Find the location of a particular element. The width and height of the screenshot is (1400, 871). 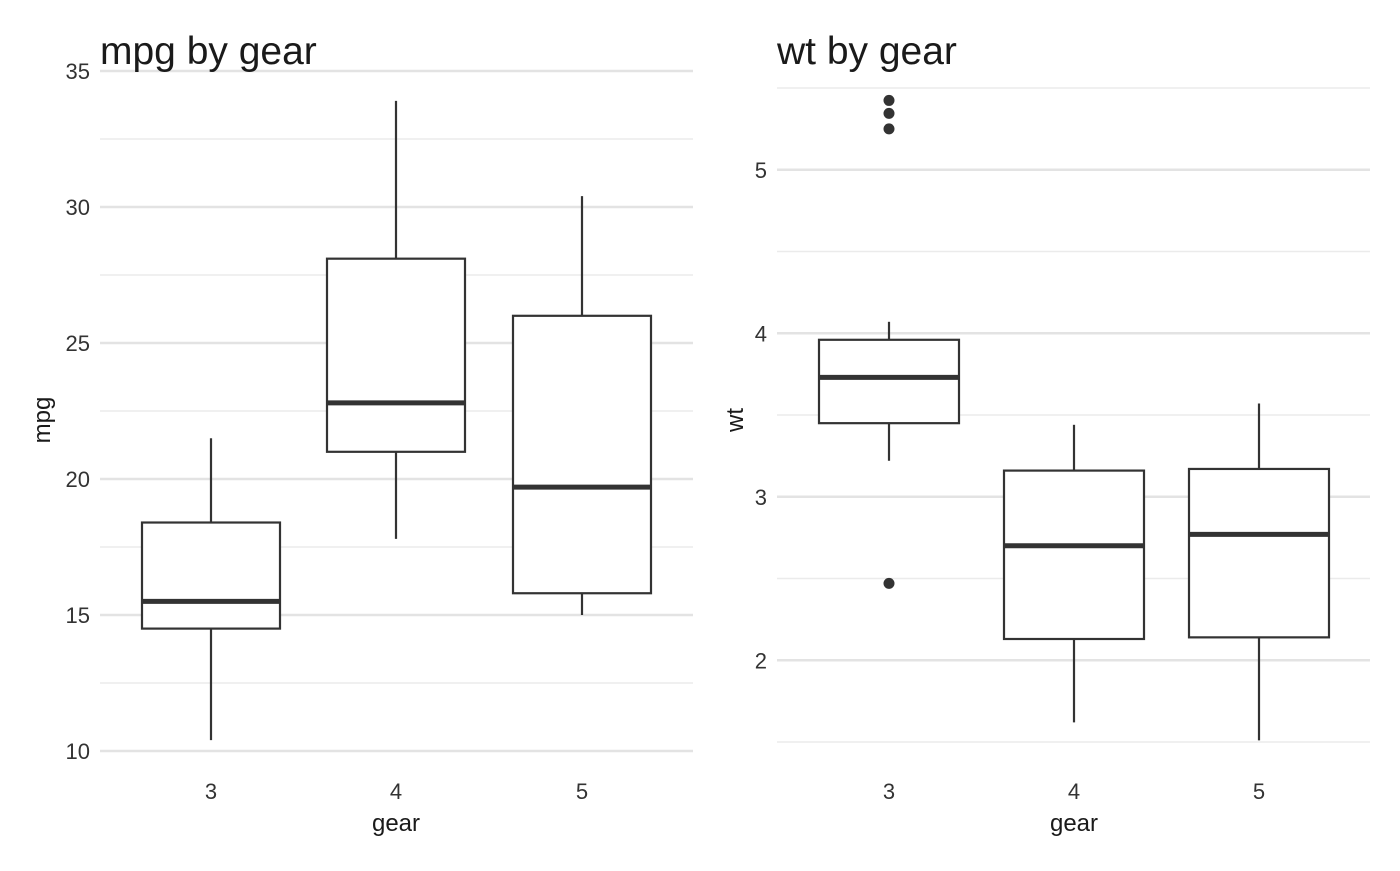

panel-1-y-tick-label: 35 is located at coordinates (78, 71).